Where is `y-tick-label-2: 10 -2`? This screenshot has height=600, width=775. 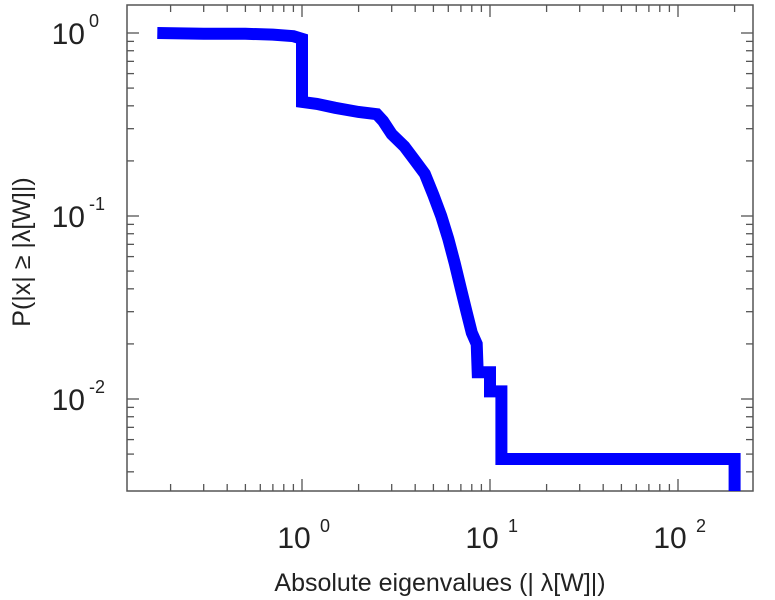 y-tick-label-2: 10 -2 is located at coordinates (78, 397).